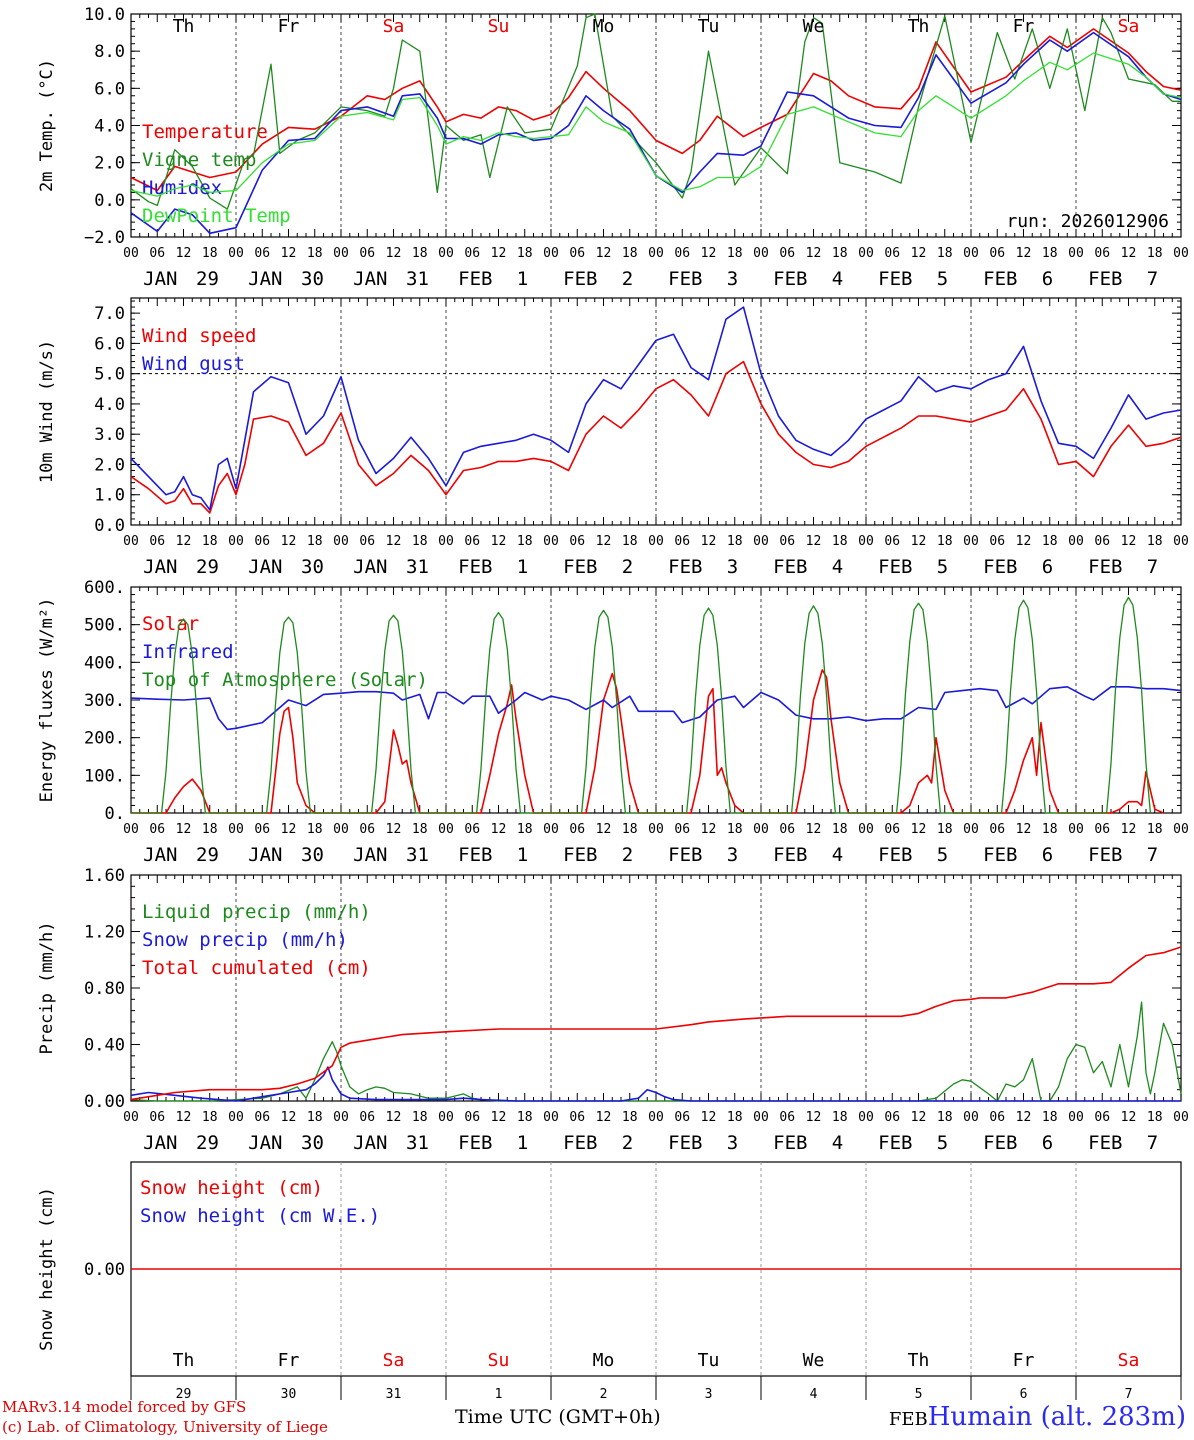  I want to click on wind-date-day: 31, so click(417, 567).